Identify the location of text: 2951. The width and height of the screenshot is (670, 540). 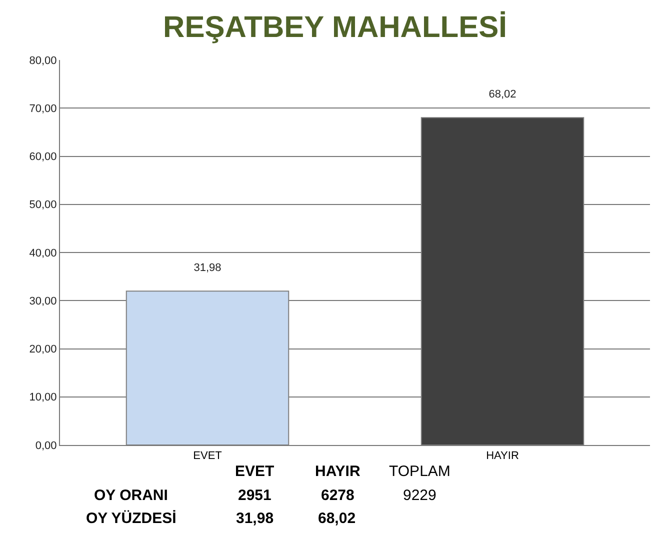
(255, 495).